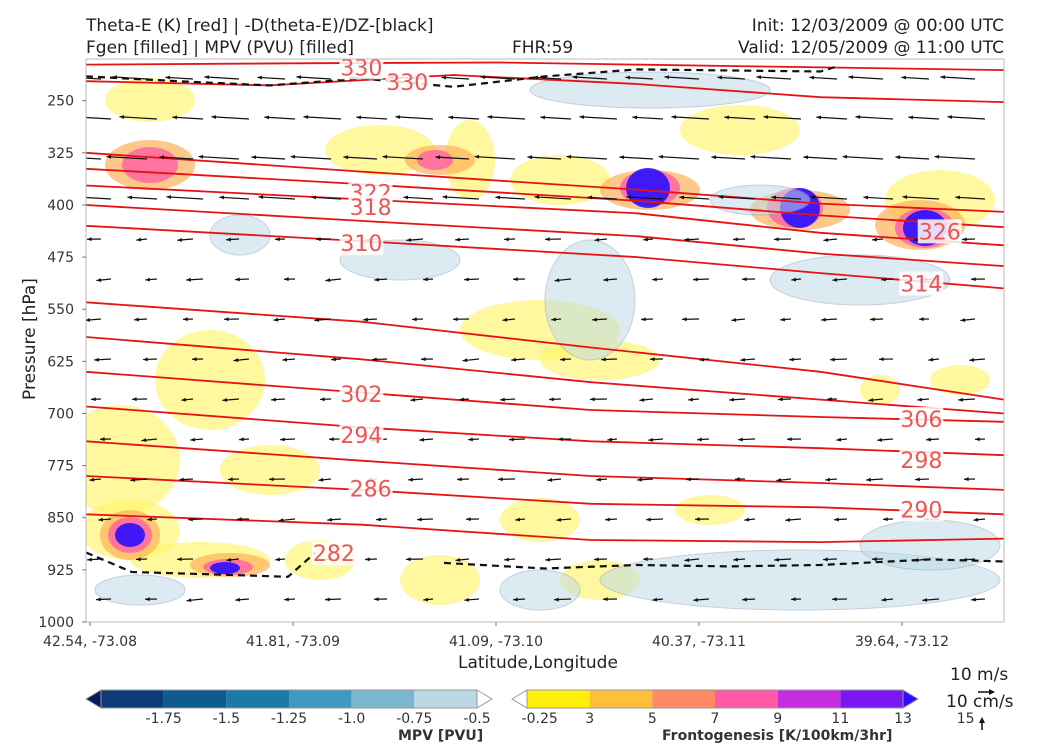 The image size is (1050, 750). I want to click on fgen-colorbar-label: Frontogenesis [K/100km/3hr], so click(777, 736).